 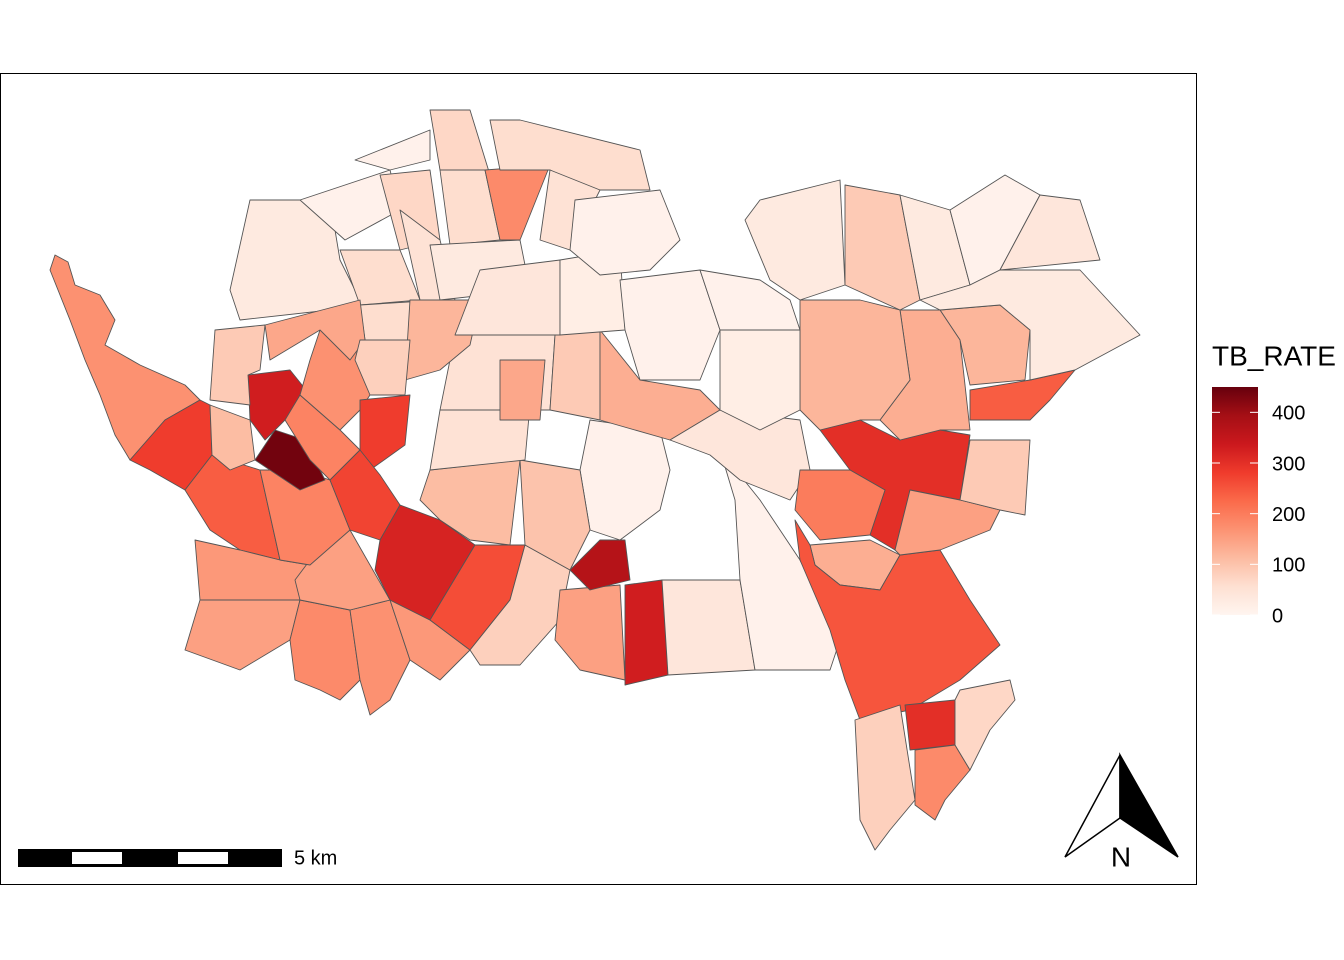 What do you see at coordinates (1274, 355) in the screenshot?
I see `legend-title: TB_RATE` at bounding box center [1274, 355].